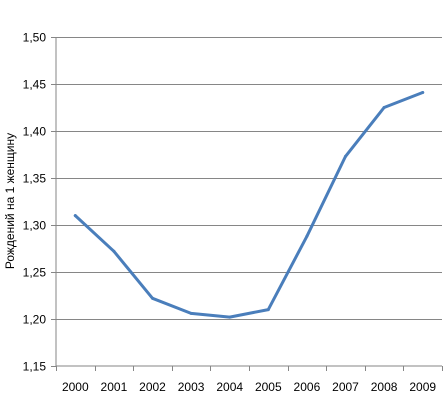  What do you see at coordinates (35, 273) in the screenshot?
I see `y-tick-label: 1,25` at bounding box center [35, 273].